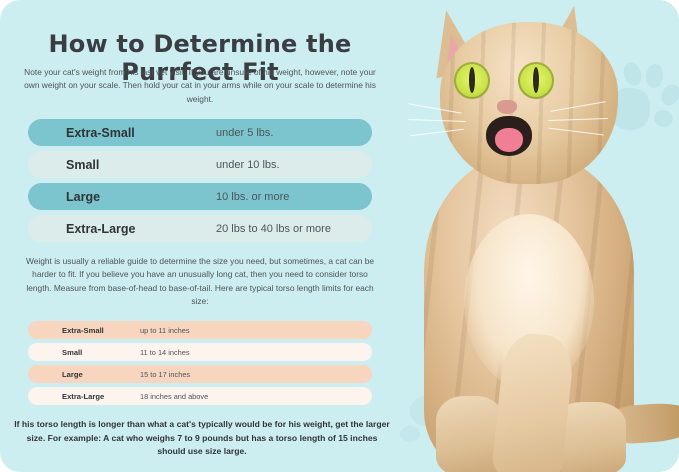  What do you see at coordinates (200, 164) in the screenshot?
I see `table-row: Small under 10 lbs.` at bounding box center [200, 164].